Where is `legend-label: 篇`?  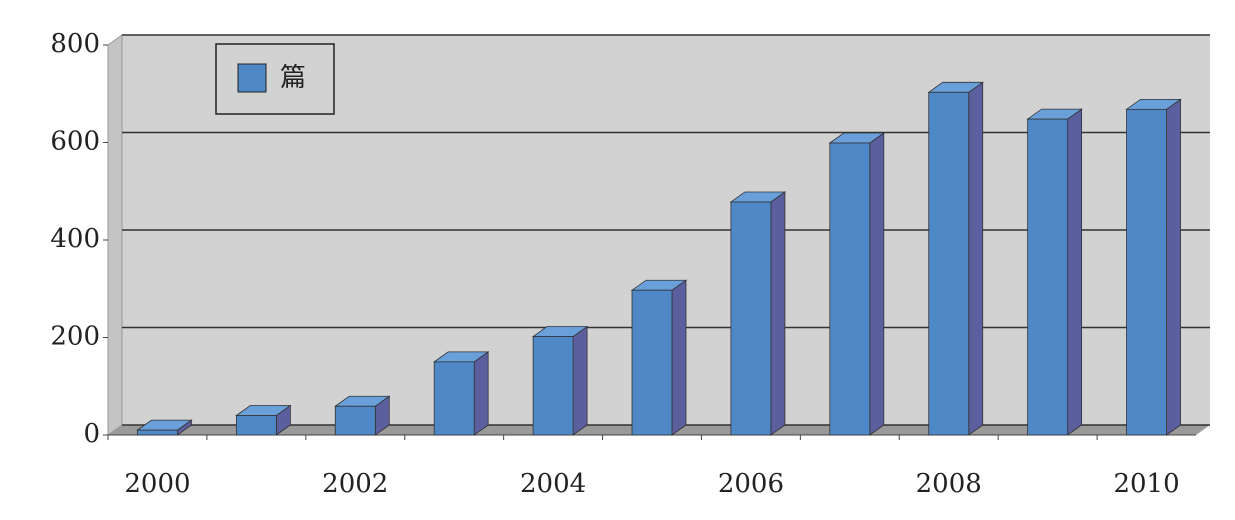 legend-label: 篇 is located at coordinates (293, 78).